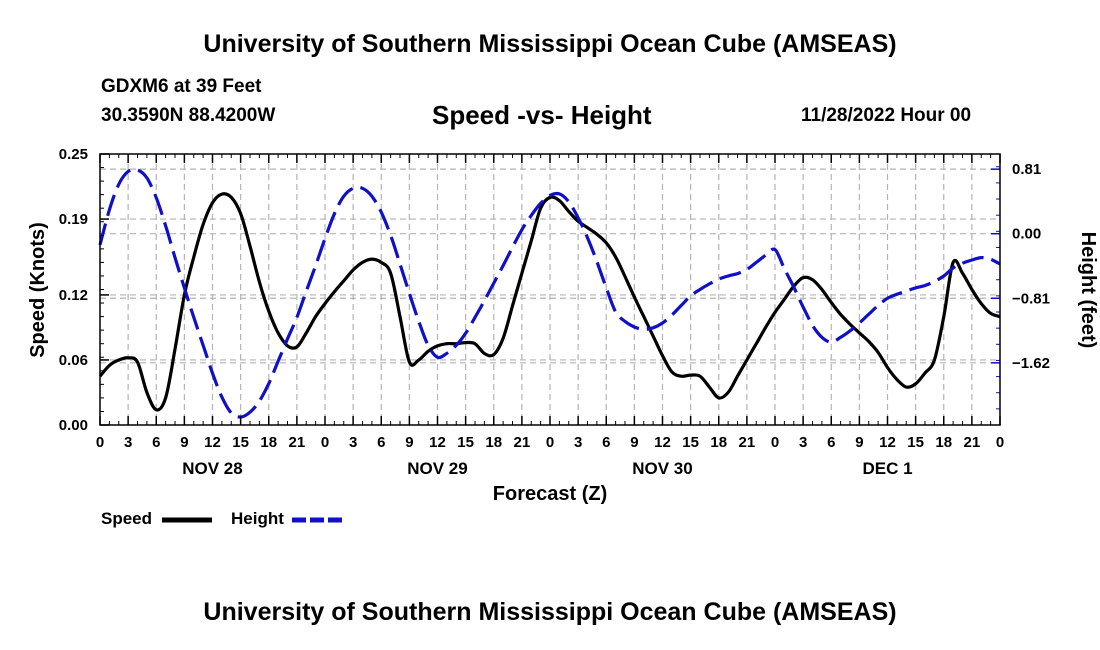  Describe the element at coordinates (1031, 363) in the screenshot. I see `y2-tick-label: −1.62` at that location.